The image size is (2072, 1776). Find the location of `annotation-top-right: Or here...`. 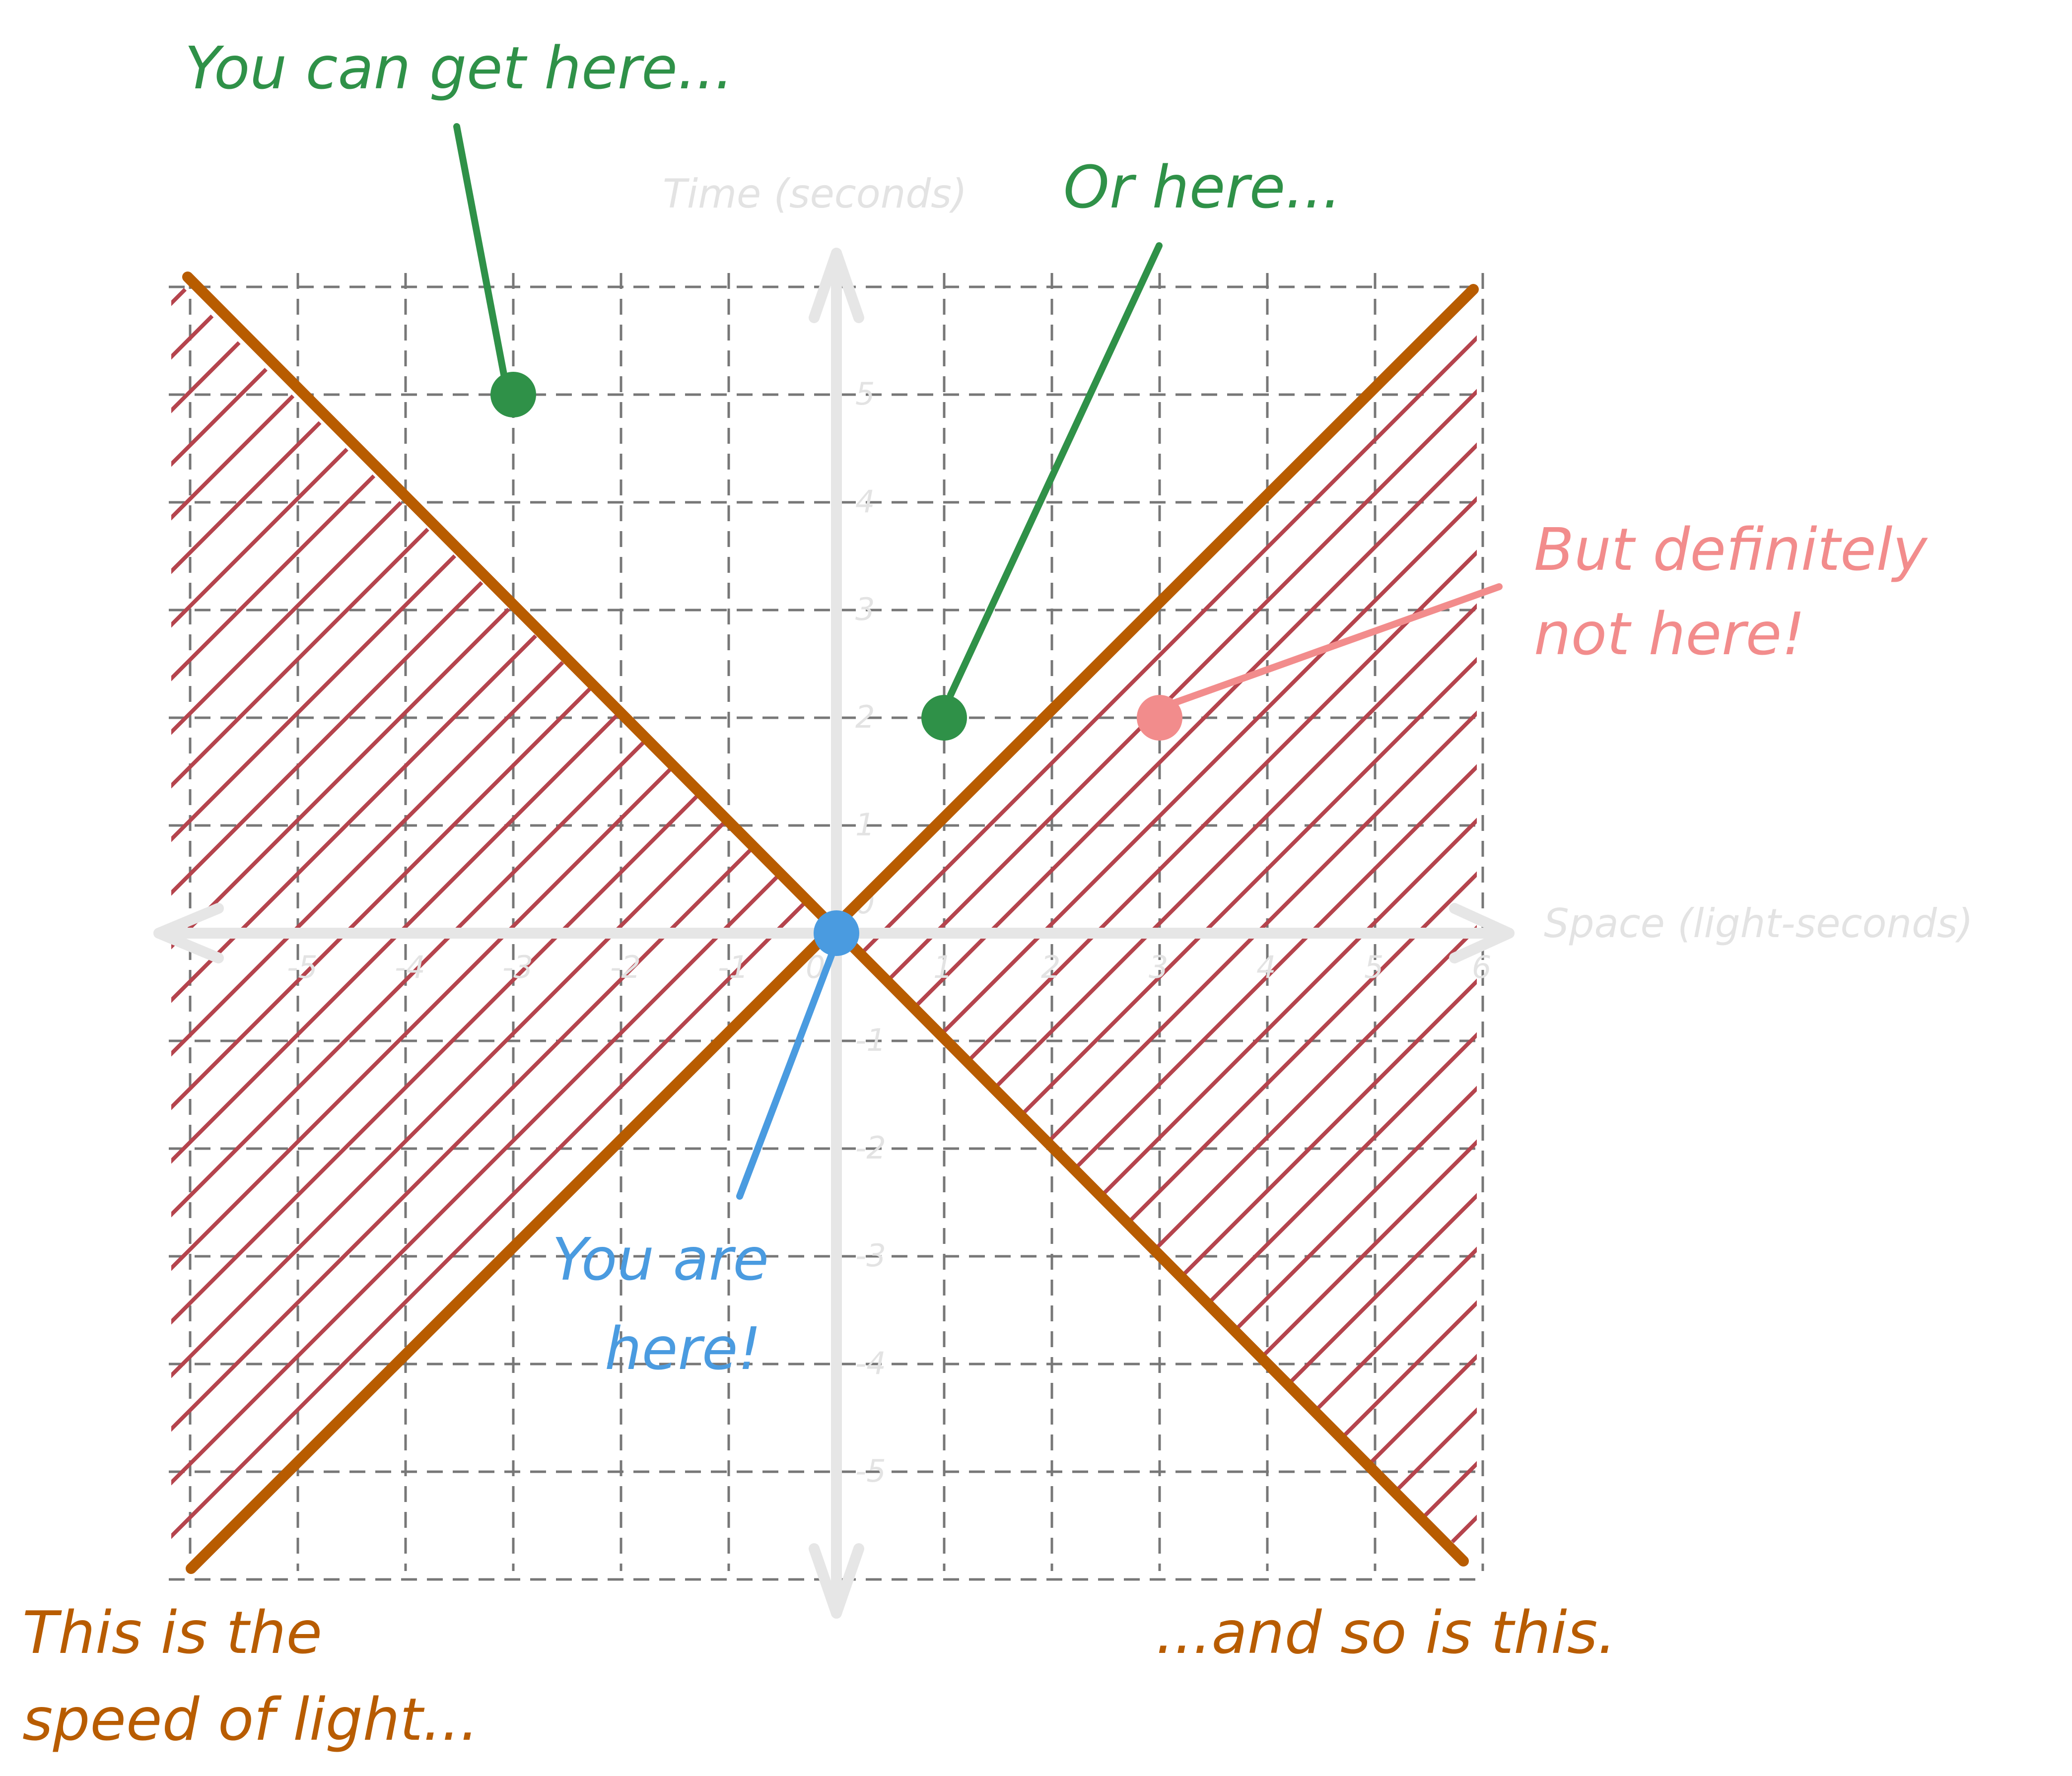

annotation-top-right: Or here... is located at coordinates (1202, 187).